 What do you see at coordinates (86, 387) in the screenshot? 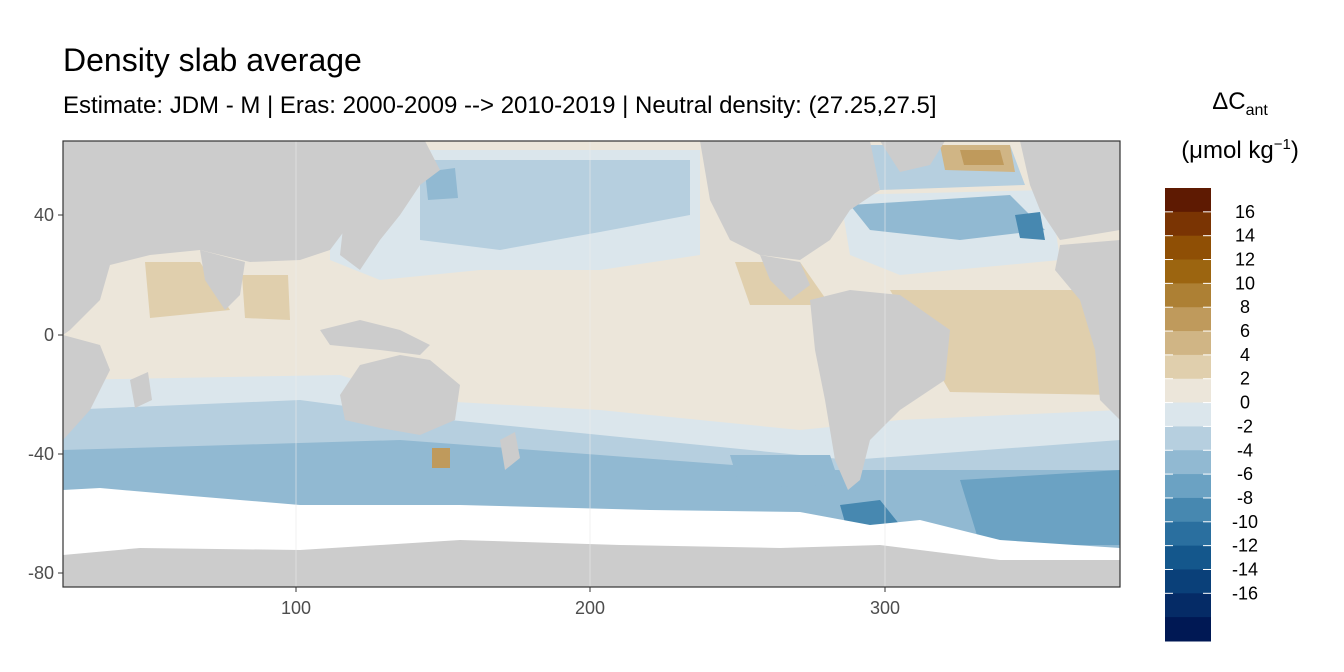
I see `africa-south` at bounding box center [86, 387].